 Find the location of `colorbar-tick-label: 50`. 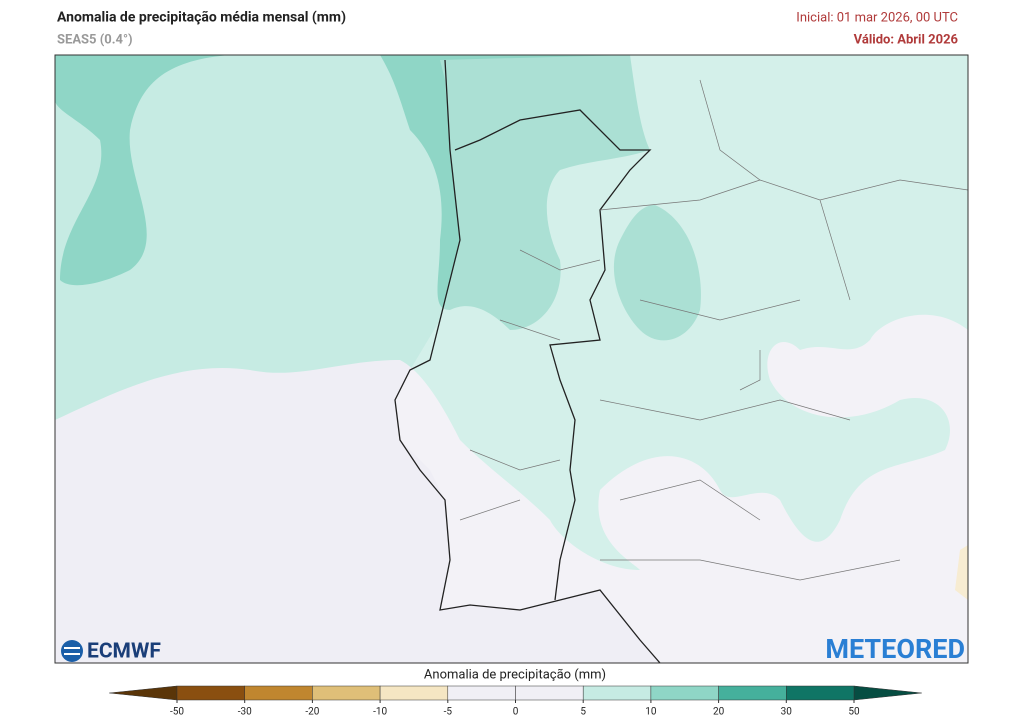

colorbar-tick-label: 50 is located at coordinates (854, 712).